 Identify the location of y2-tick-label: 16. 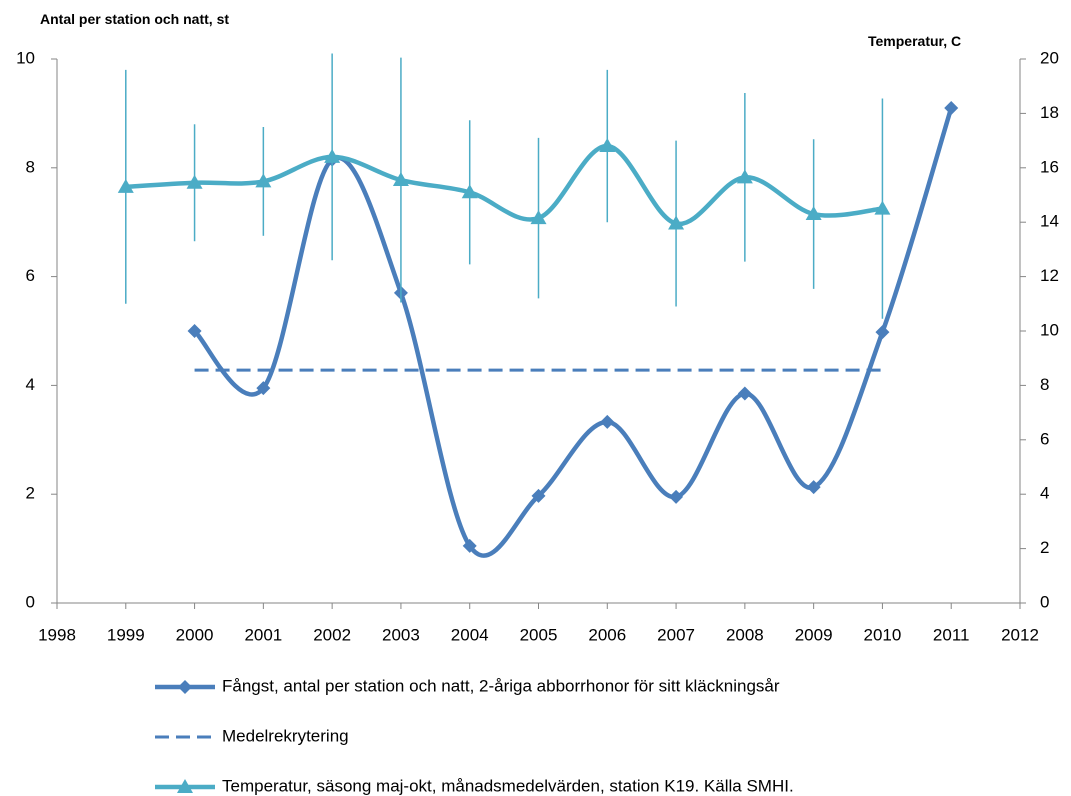
(1049, 166).